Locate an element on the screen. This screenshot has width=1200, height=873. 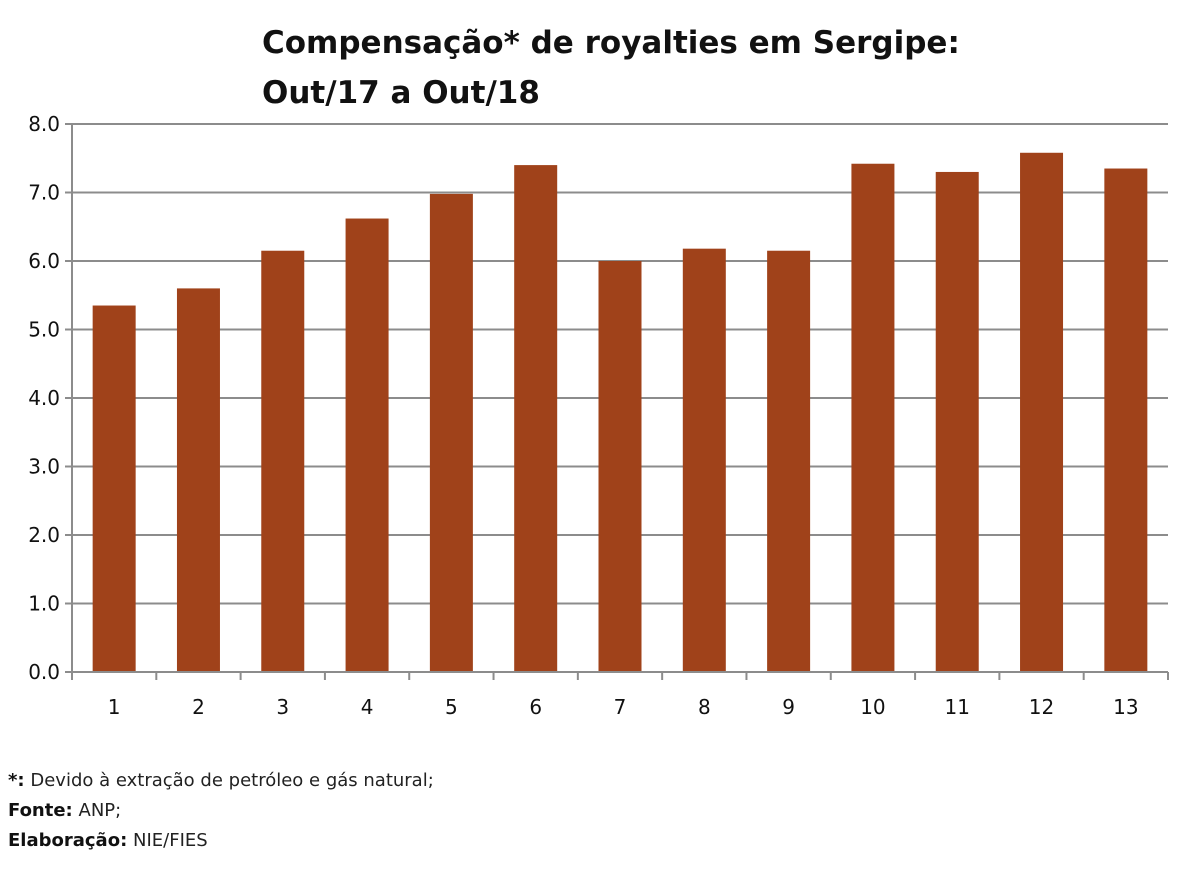
x-tick-label: 12 is located at coordinates (1041, 707).